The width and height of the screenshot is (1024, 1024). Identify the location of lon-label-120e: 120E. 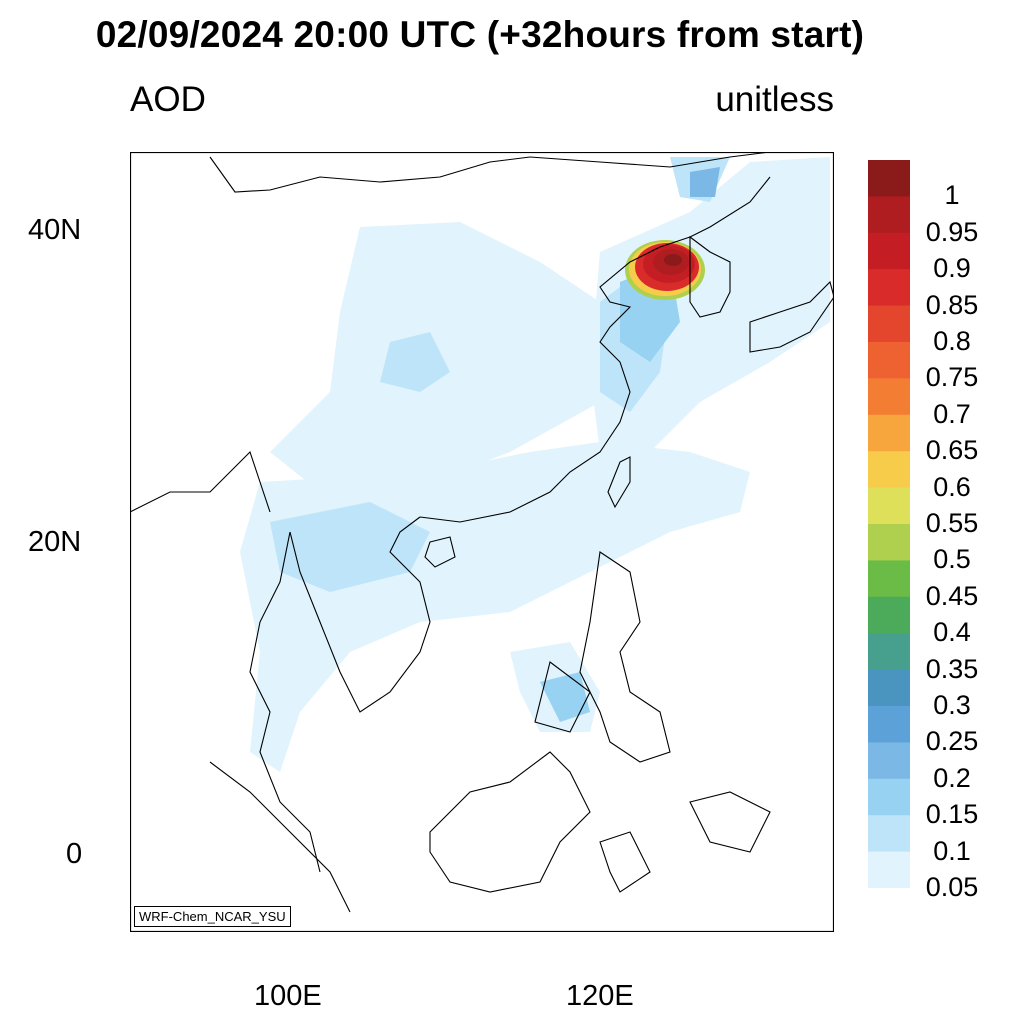
(600, 996).